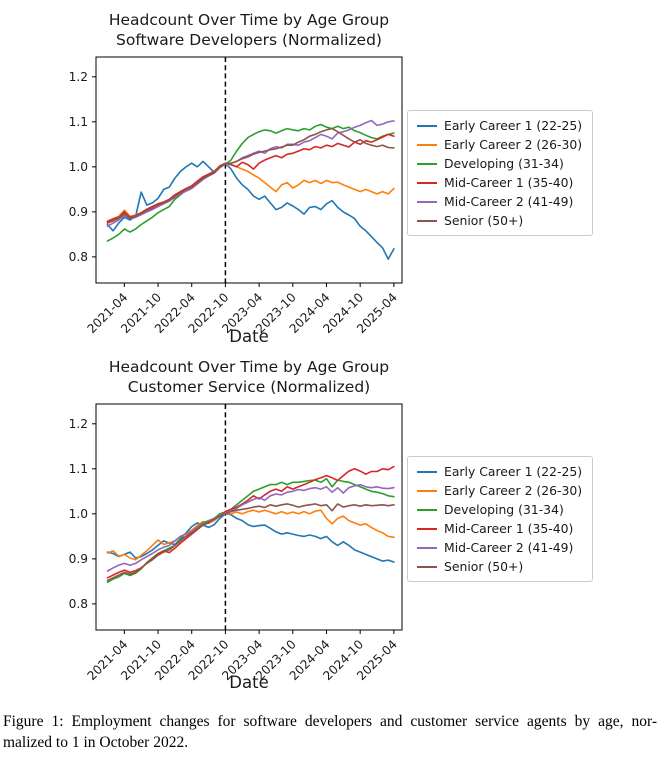  I want to click on caption-line-2: malized to 1 in October 2022., so click(96, 742).